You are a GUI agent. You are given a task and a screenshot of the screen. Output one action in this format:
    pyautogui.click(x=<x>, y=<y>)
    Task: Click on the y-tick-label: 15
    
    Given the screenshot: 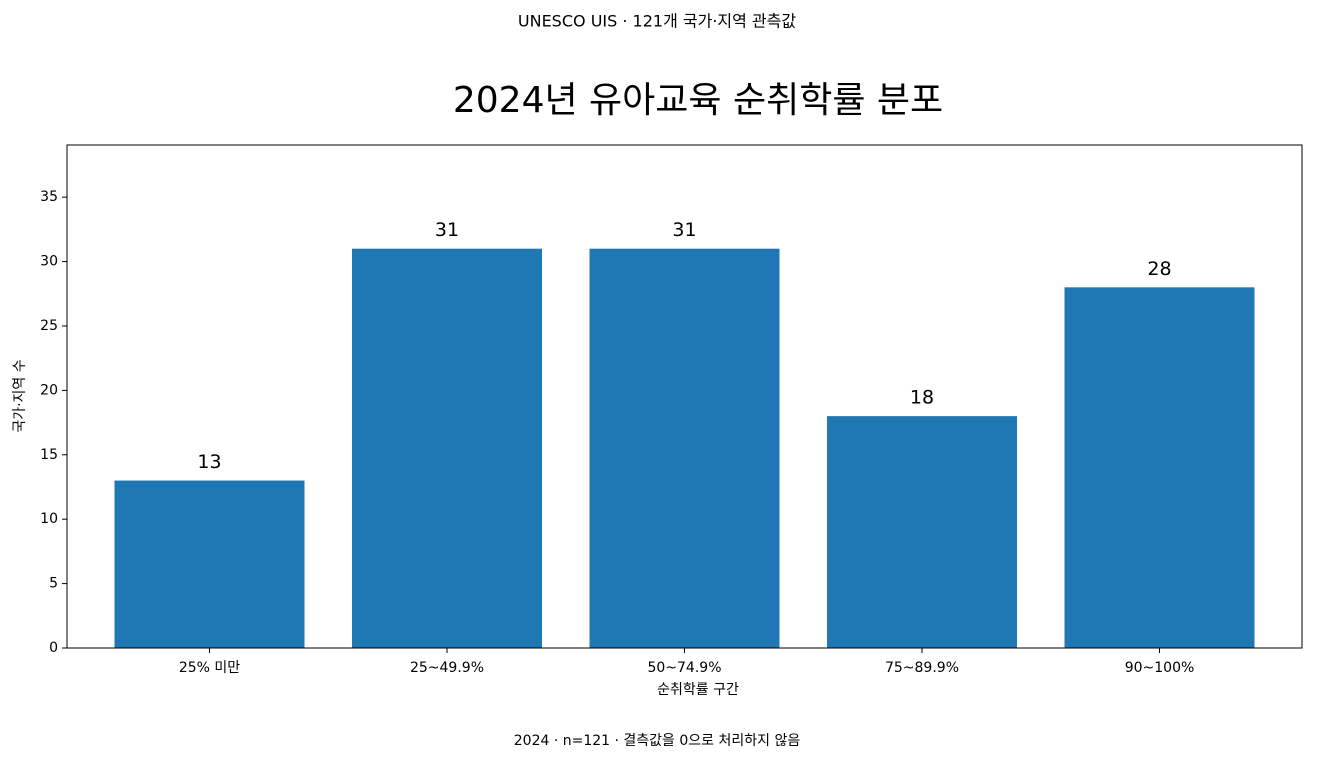 What is the action you would take?
    pyautogui.click(x=49, y=455)
    